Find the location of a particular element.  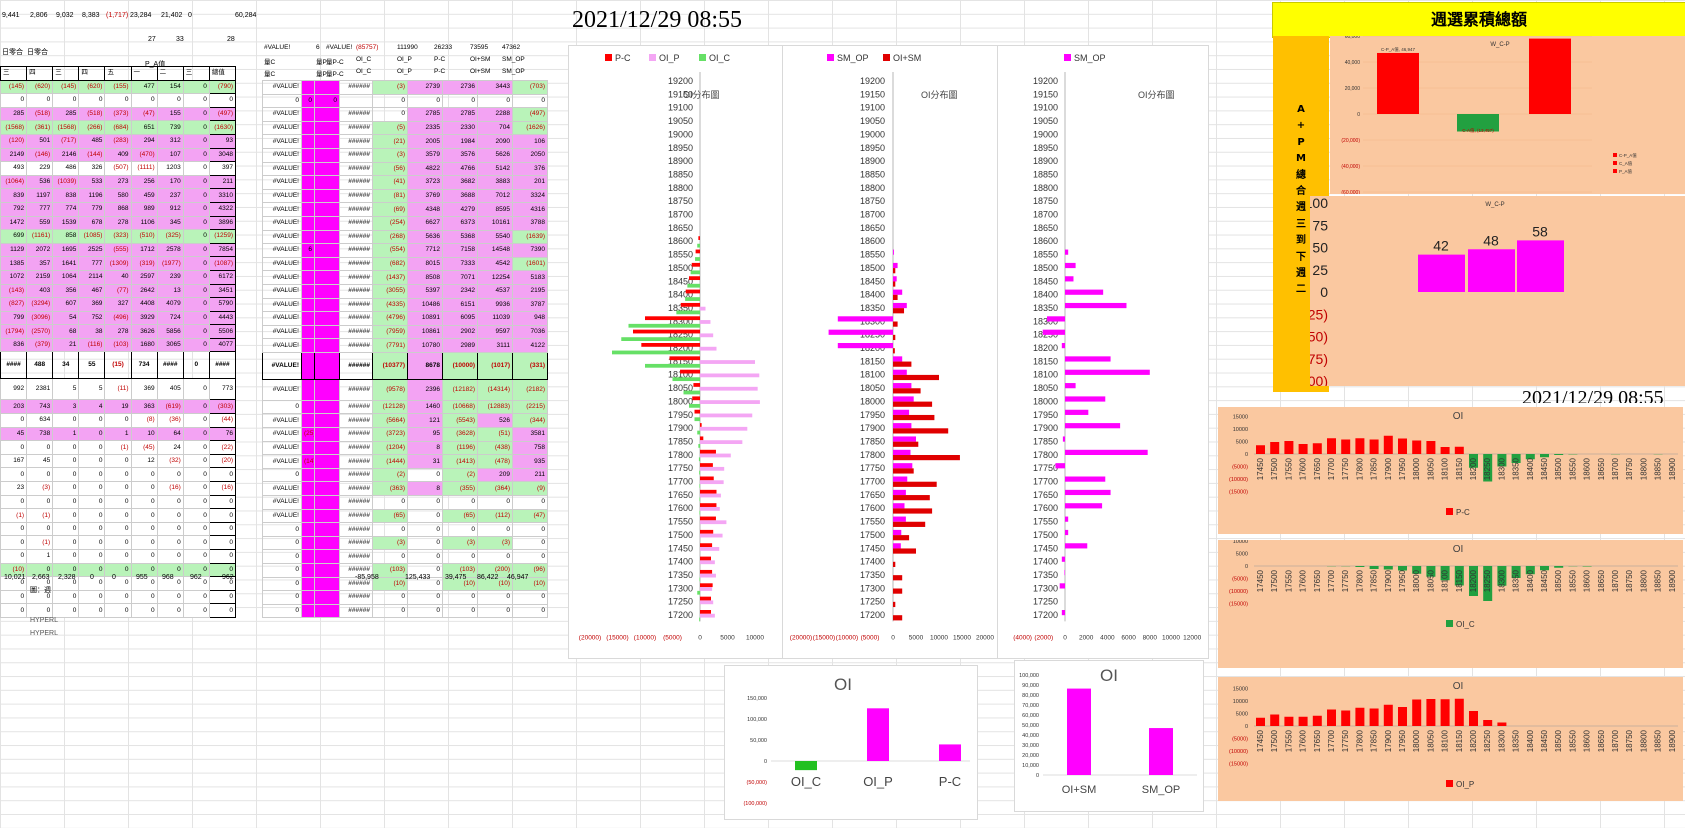

table-cell: (790) is located at coordinates (222, 87).